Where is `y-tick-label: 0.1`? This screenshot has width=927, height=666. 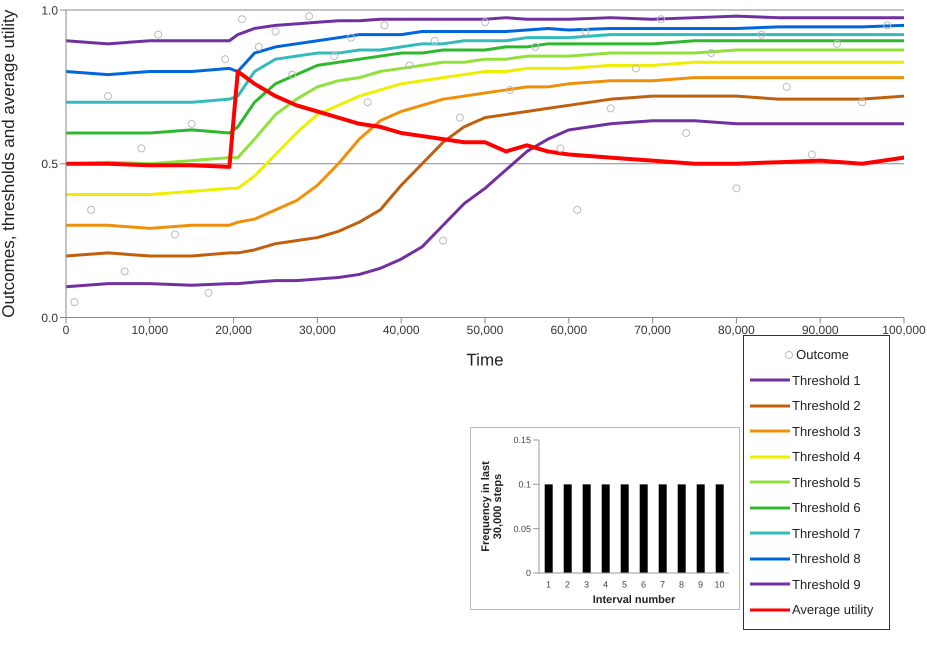
y-tick-label: 0.1 is located at coordinates (524, 485).